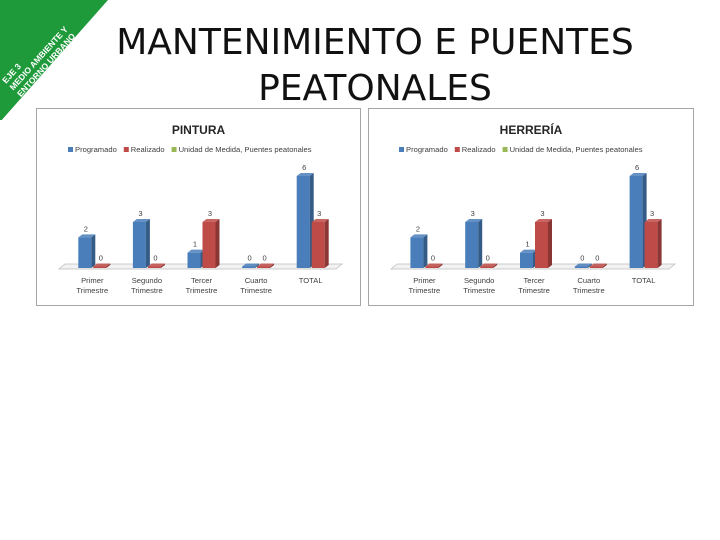 The height and width of the screenshot is (540, 720). I want to click on data-label-programado-3: 0, so click(582, 258).